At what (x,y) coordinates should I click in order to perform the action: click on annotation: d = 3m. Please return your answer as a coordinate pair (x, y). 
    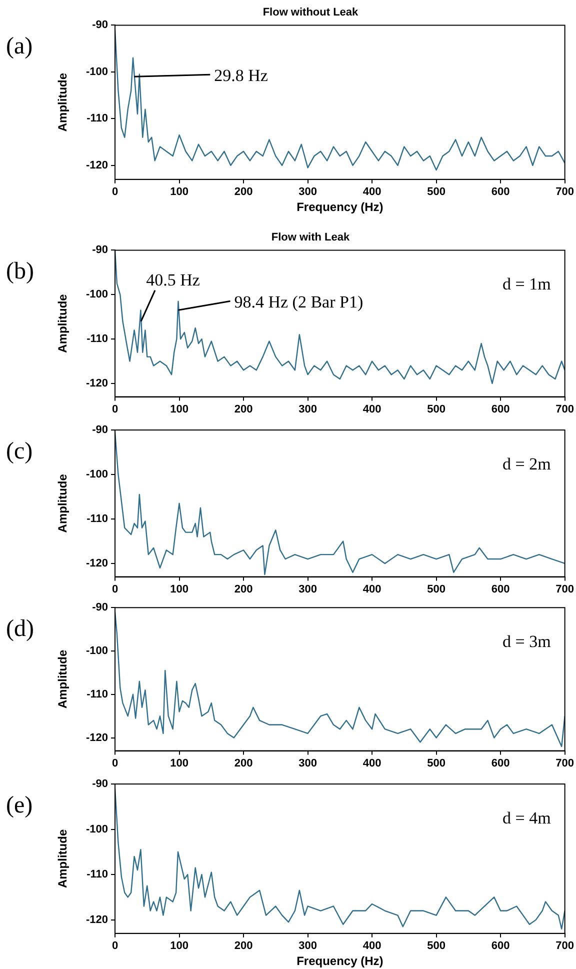
    Looking at the image, I should click on (526, 642).